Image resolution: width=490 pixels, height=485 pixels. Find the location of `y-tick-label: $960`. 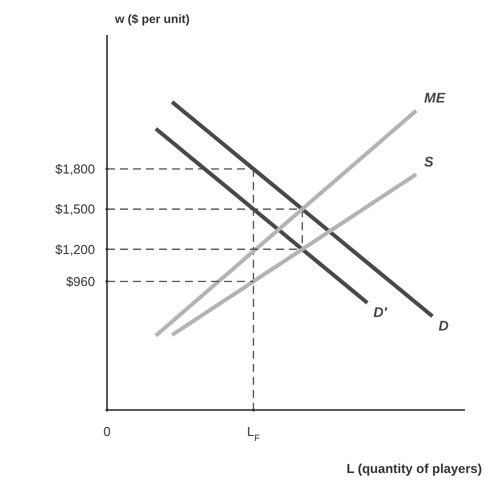

y-tick-label: $960 is located at coordinates (80, 281).